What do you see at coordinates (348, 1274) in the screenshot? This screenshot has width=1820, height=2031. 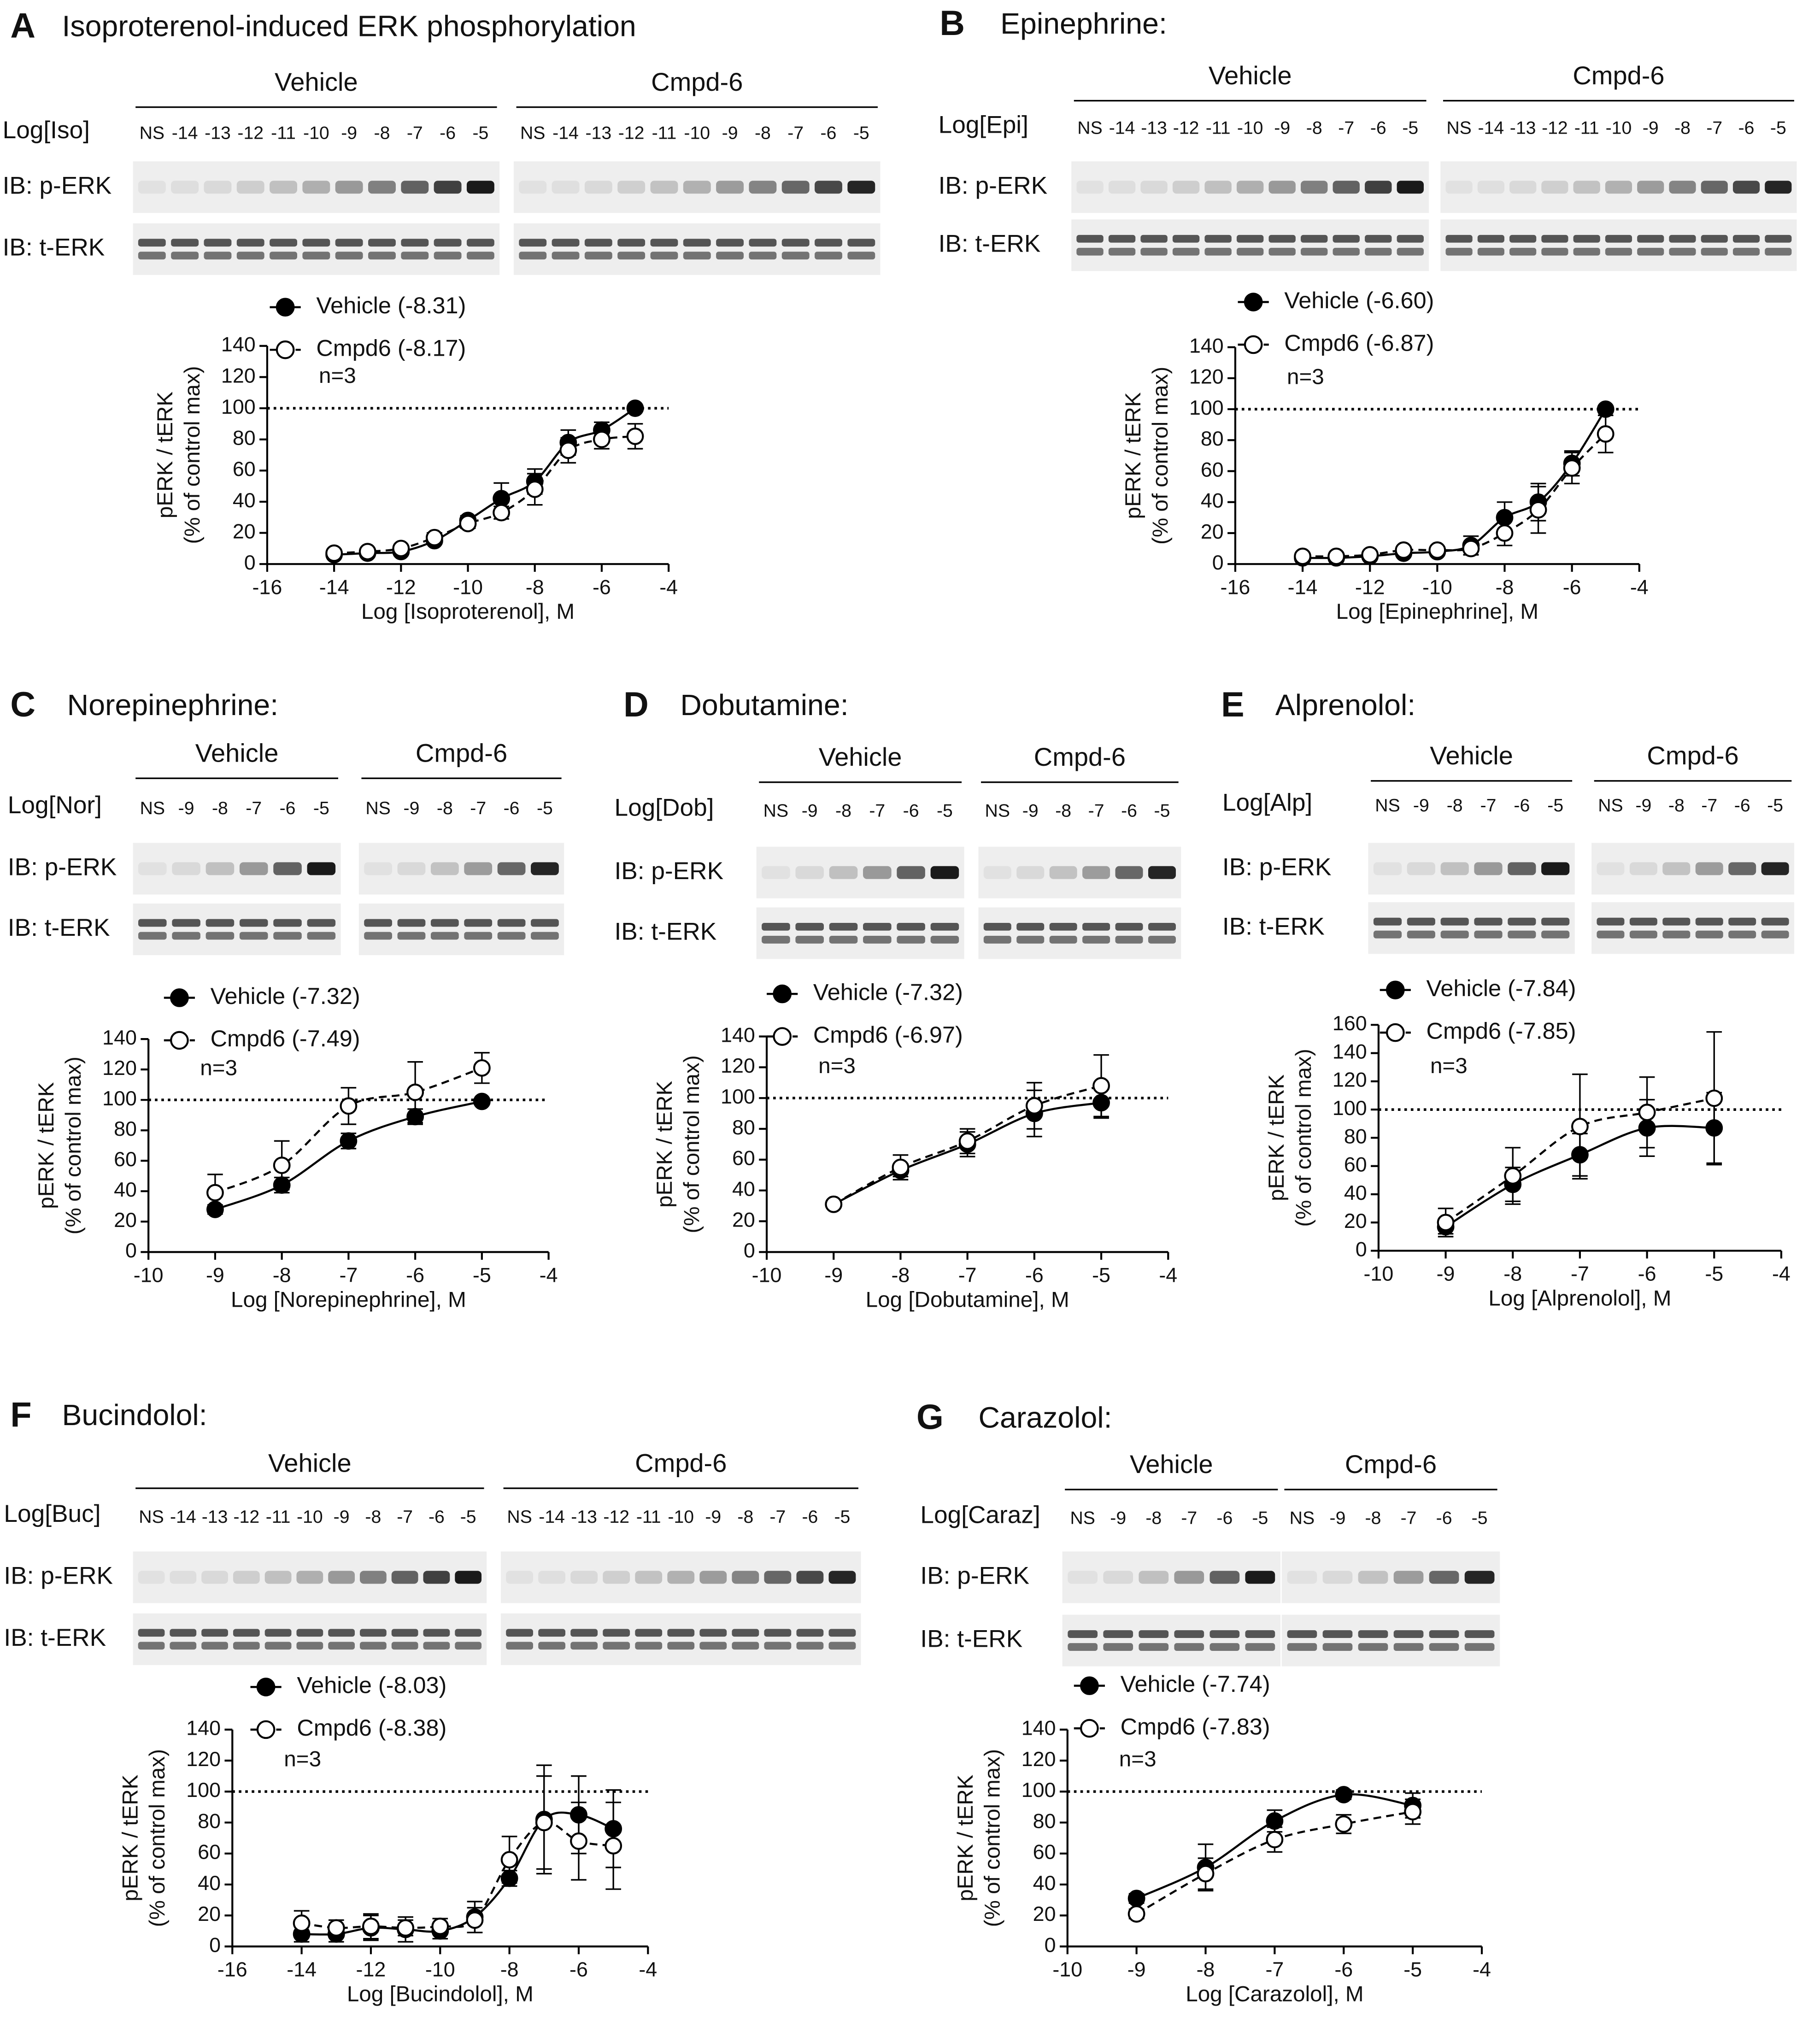 I see `x-tick-label: -7` at bounding box center [348, 1274].